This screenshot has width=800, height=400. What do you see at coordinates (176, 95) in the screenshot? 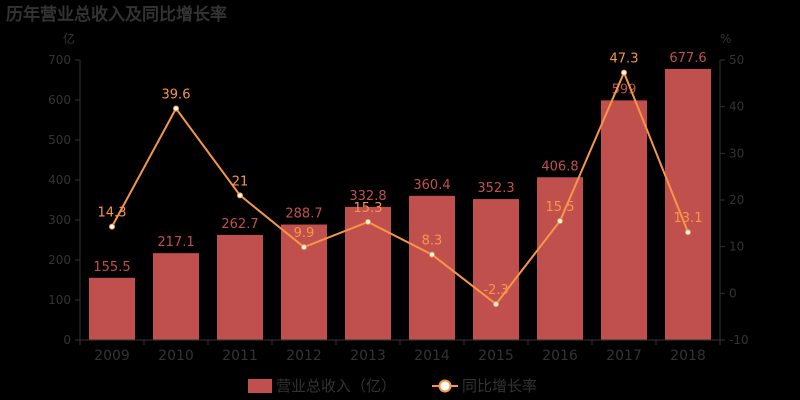
I see `line-value-label: 39.6` at bounding box center [176, 95].